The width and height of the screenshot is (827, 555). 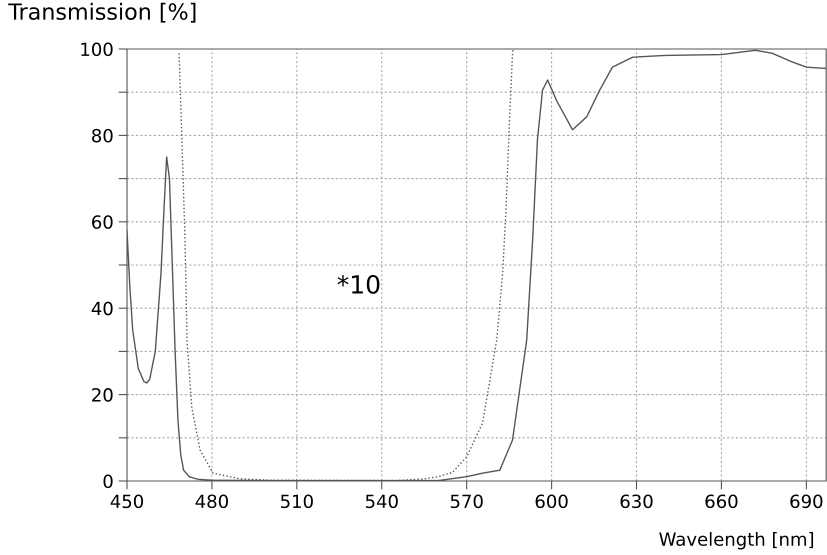 I want to click on x-tick-label: 570, so click(x=466, y=501).